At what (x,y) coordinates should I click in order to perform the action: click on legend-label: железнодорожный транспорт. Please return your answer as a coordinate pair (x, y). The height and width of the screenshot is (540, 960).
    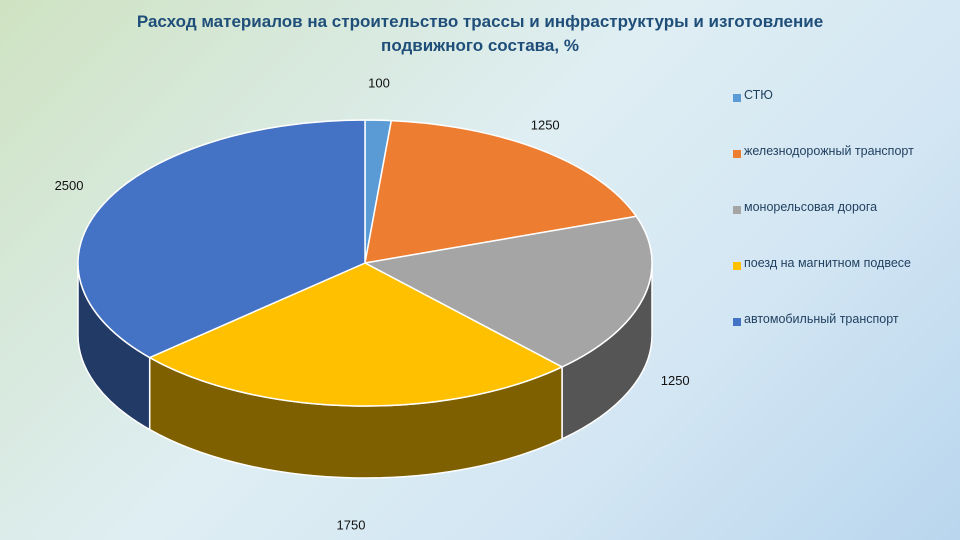
    Looking at the image, I should click on (829, 151).